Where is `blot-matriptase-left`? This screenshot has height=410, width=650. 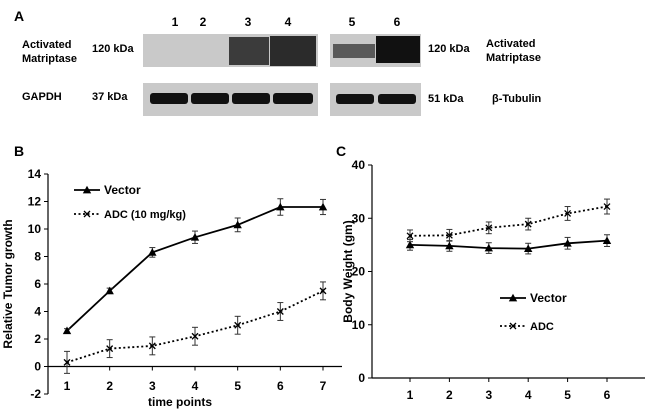
blot-matriptase-left is located at coordinates (230, 50).